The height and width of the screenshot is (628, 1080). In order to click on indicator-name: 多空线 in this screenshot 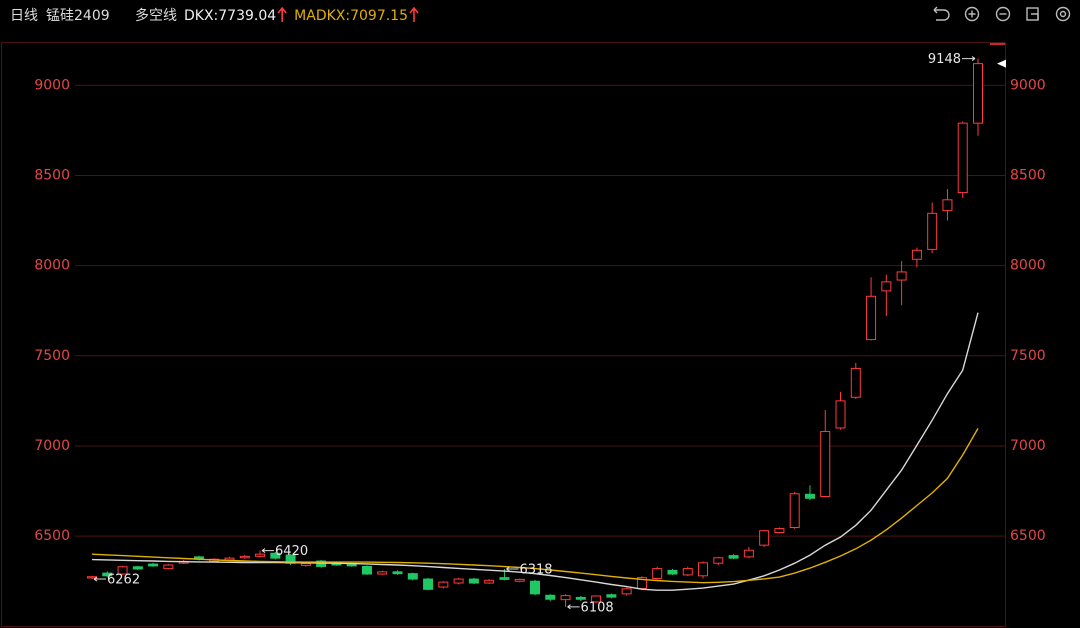, I will do `click(156, 15)`.